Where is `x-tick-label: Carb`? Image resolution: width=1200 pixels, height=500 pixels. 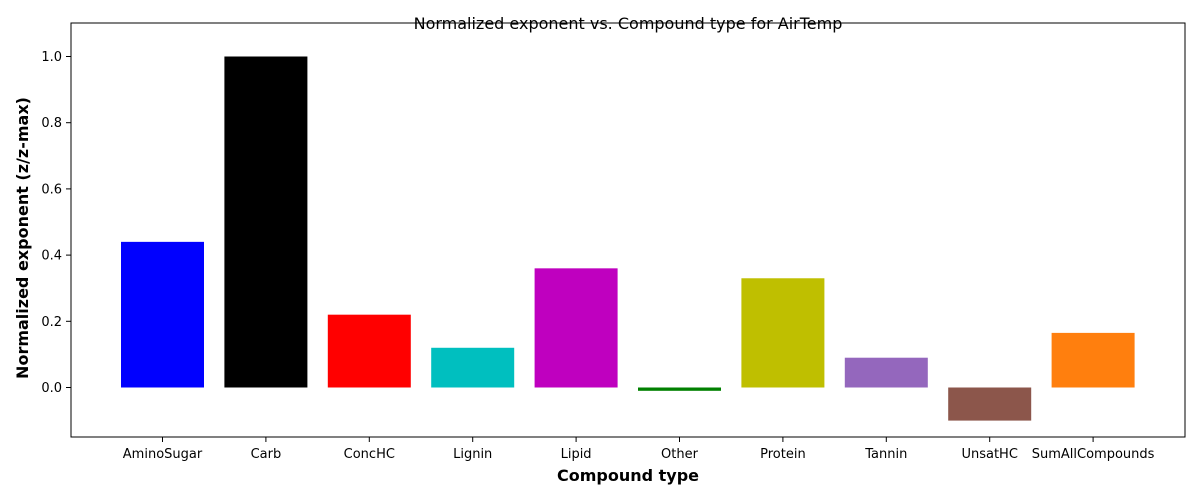 x-tick-label: Carb is located at coordinates (266, 454).